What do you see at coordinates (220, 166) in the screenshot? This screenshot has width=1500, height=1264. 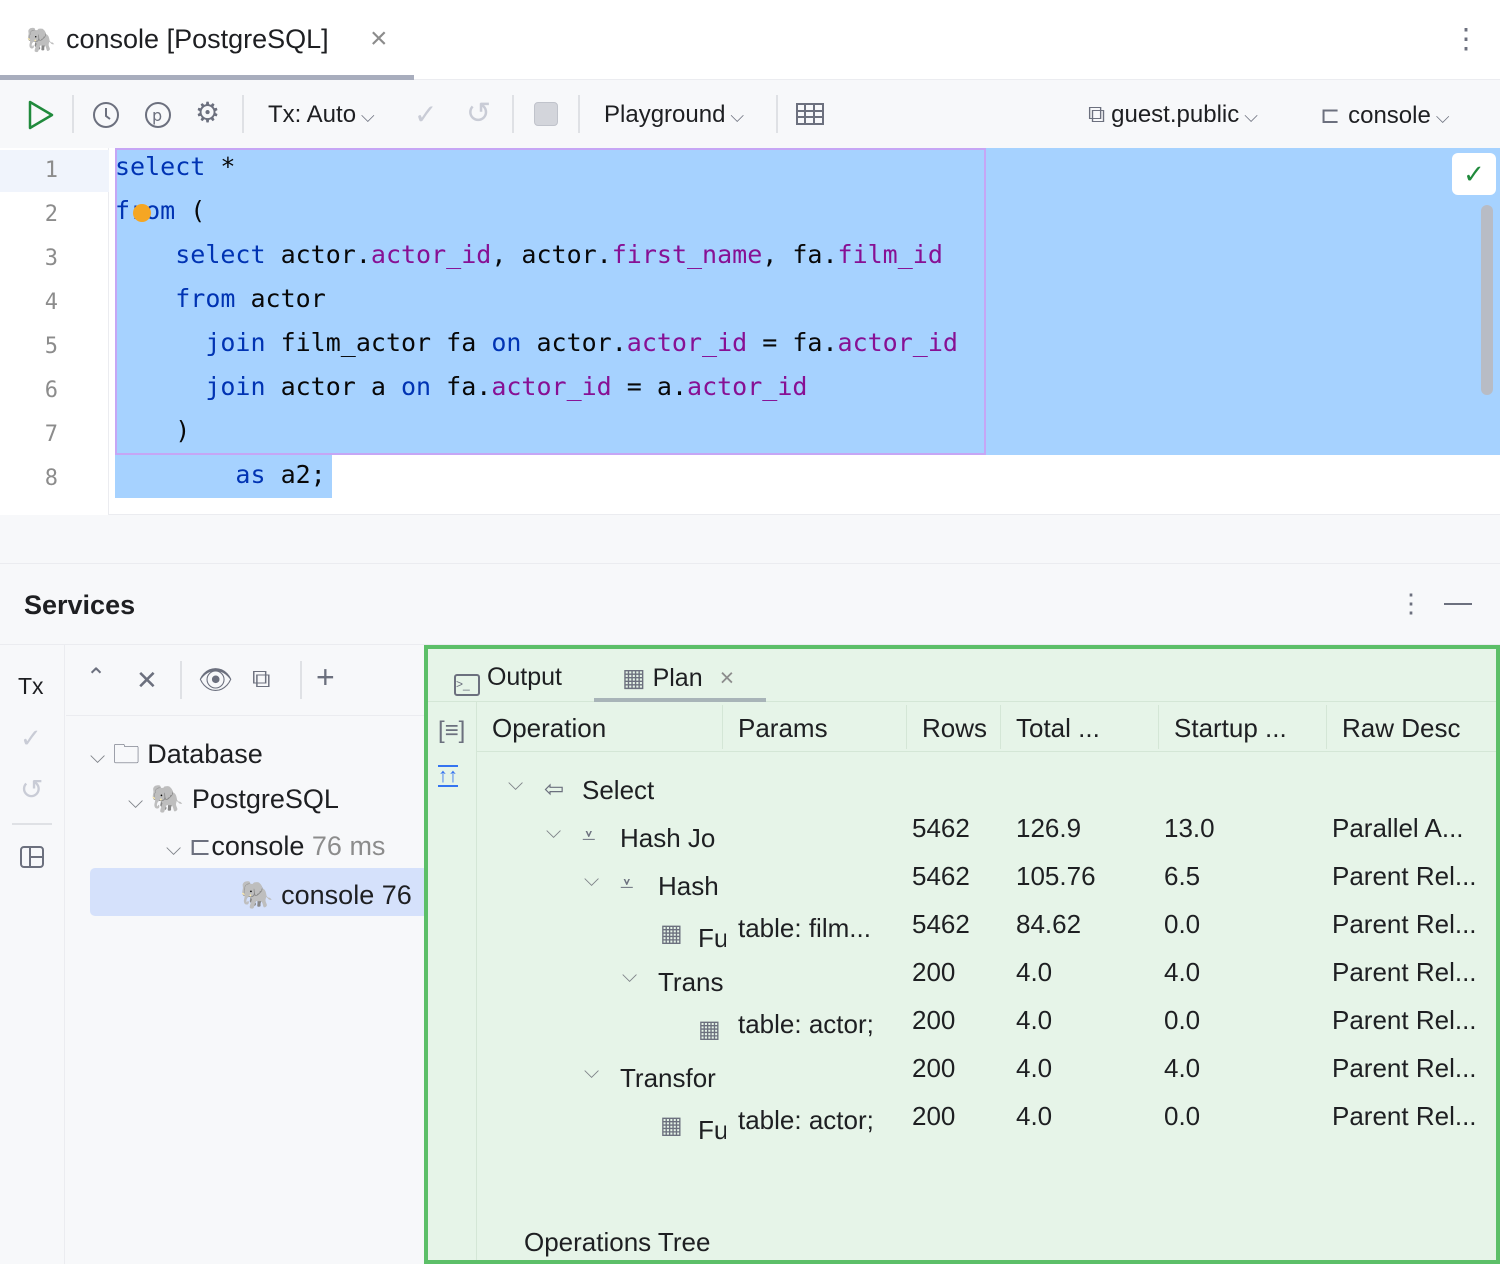 I see `code-text: *` at bounding box center [220, 166].